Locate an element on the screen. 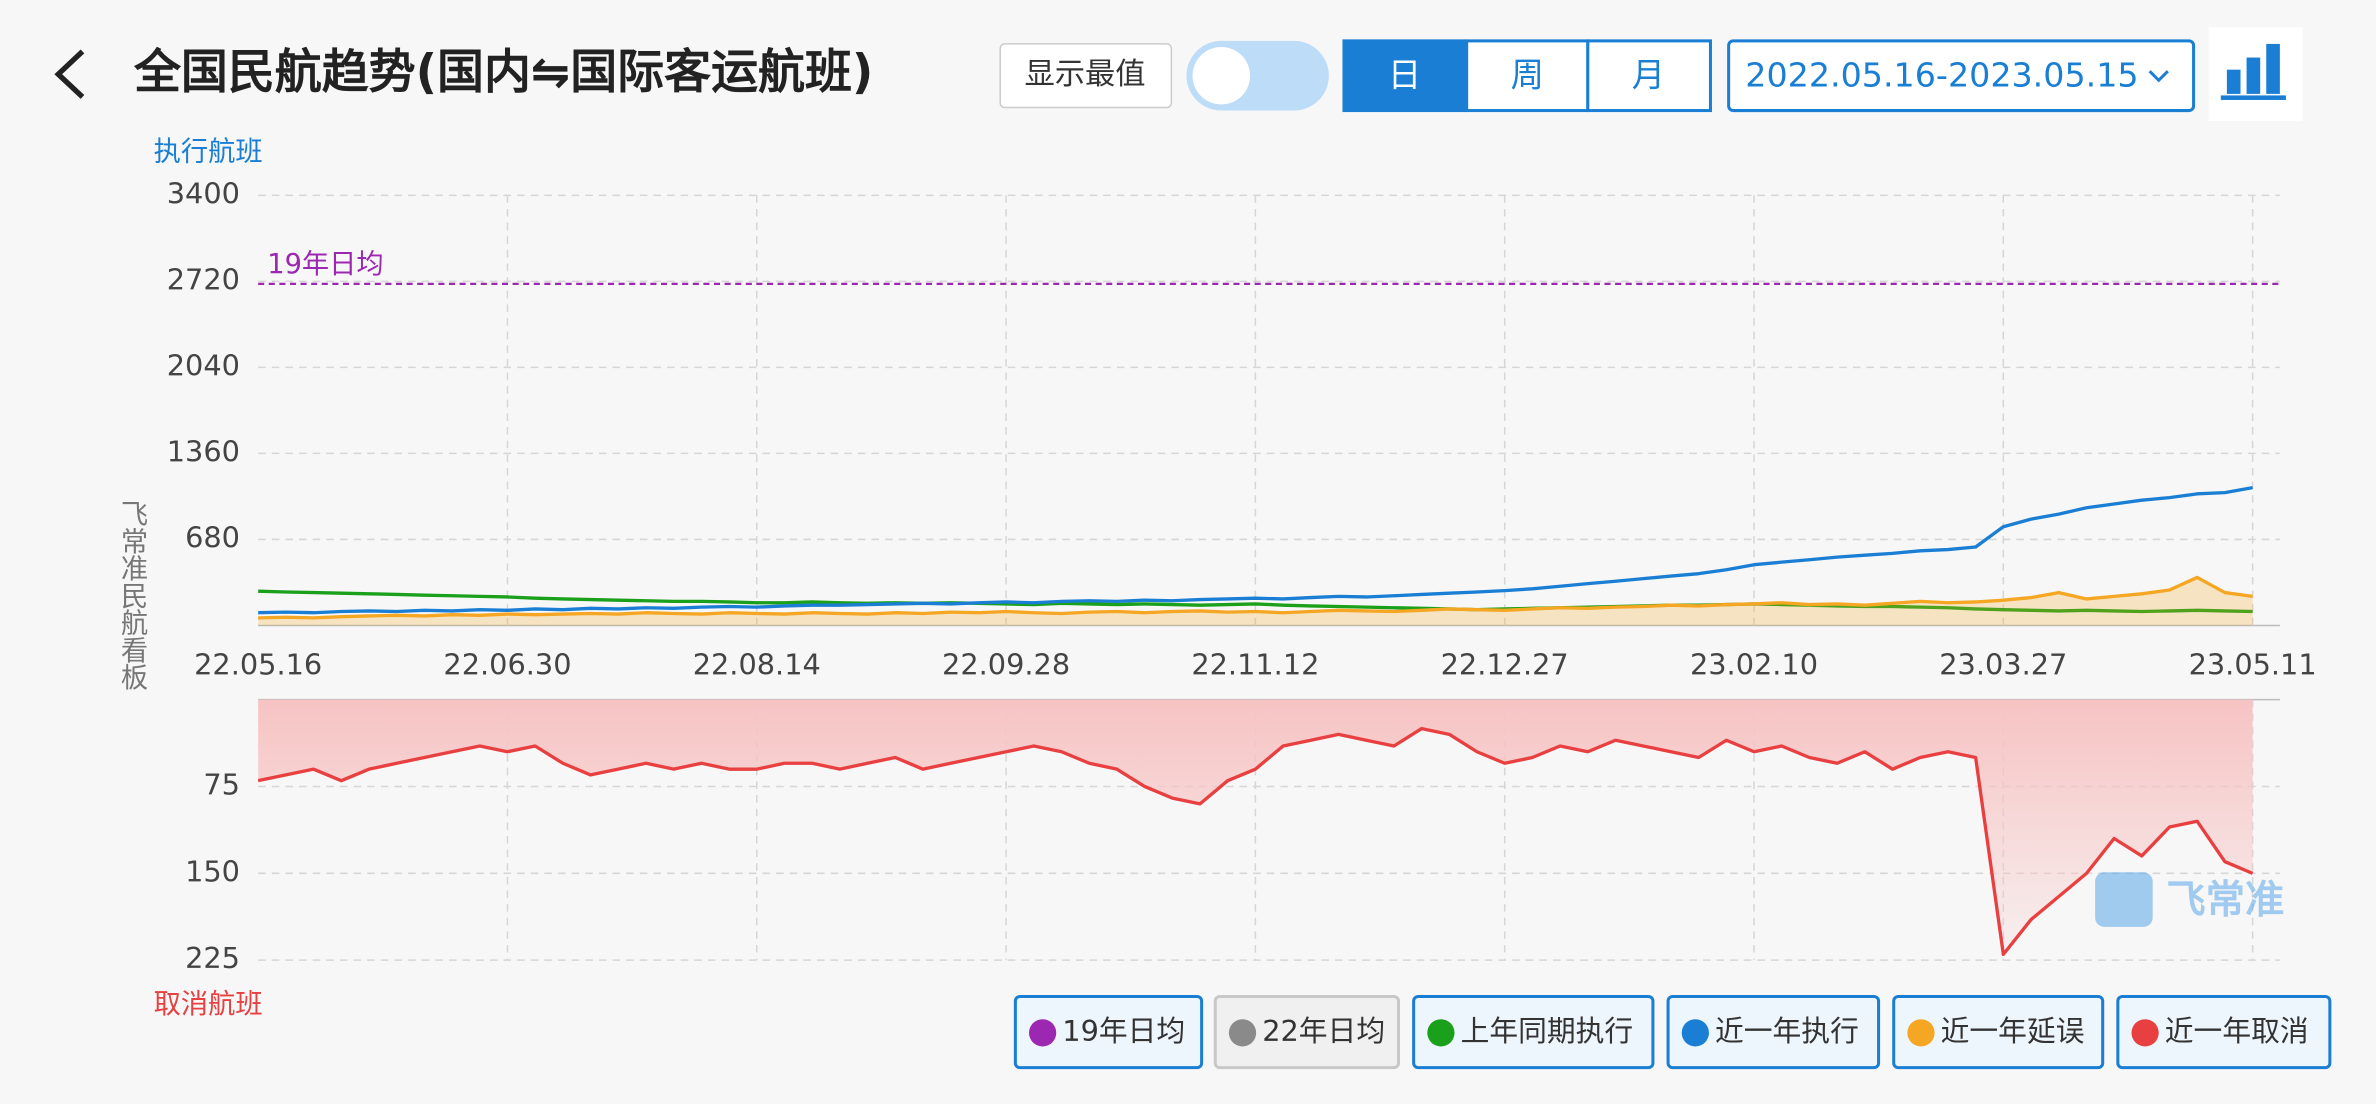 The image size is (2376, 1104). y-tick-label: 680 is located at coordinates (212, 537).